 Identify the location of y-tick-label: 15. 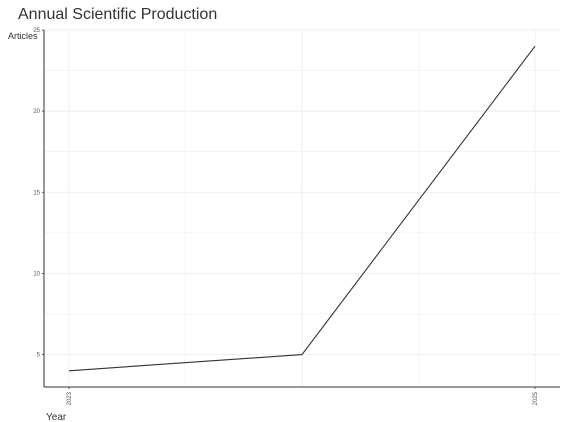
(36, 193).